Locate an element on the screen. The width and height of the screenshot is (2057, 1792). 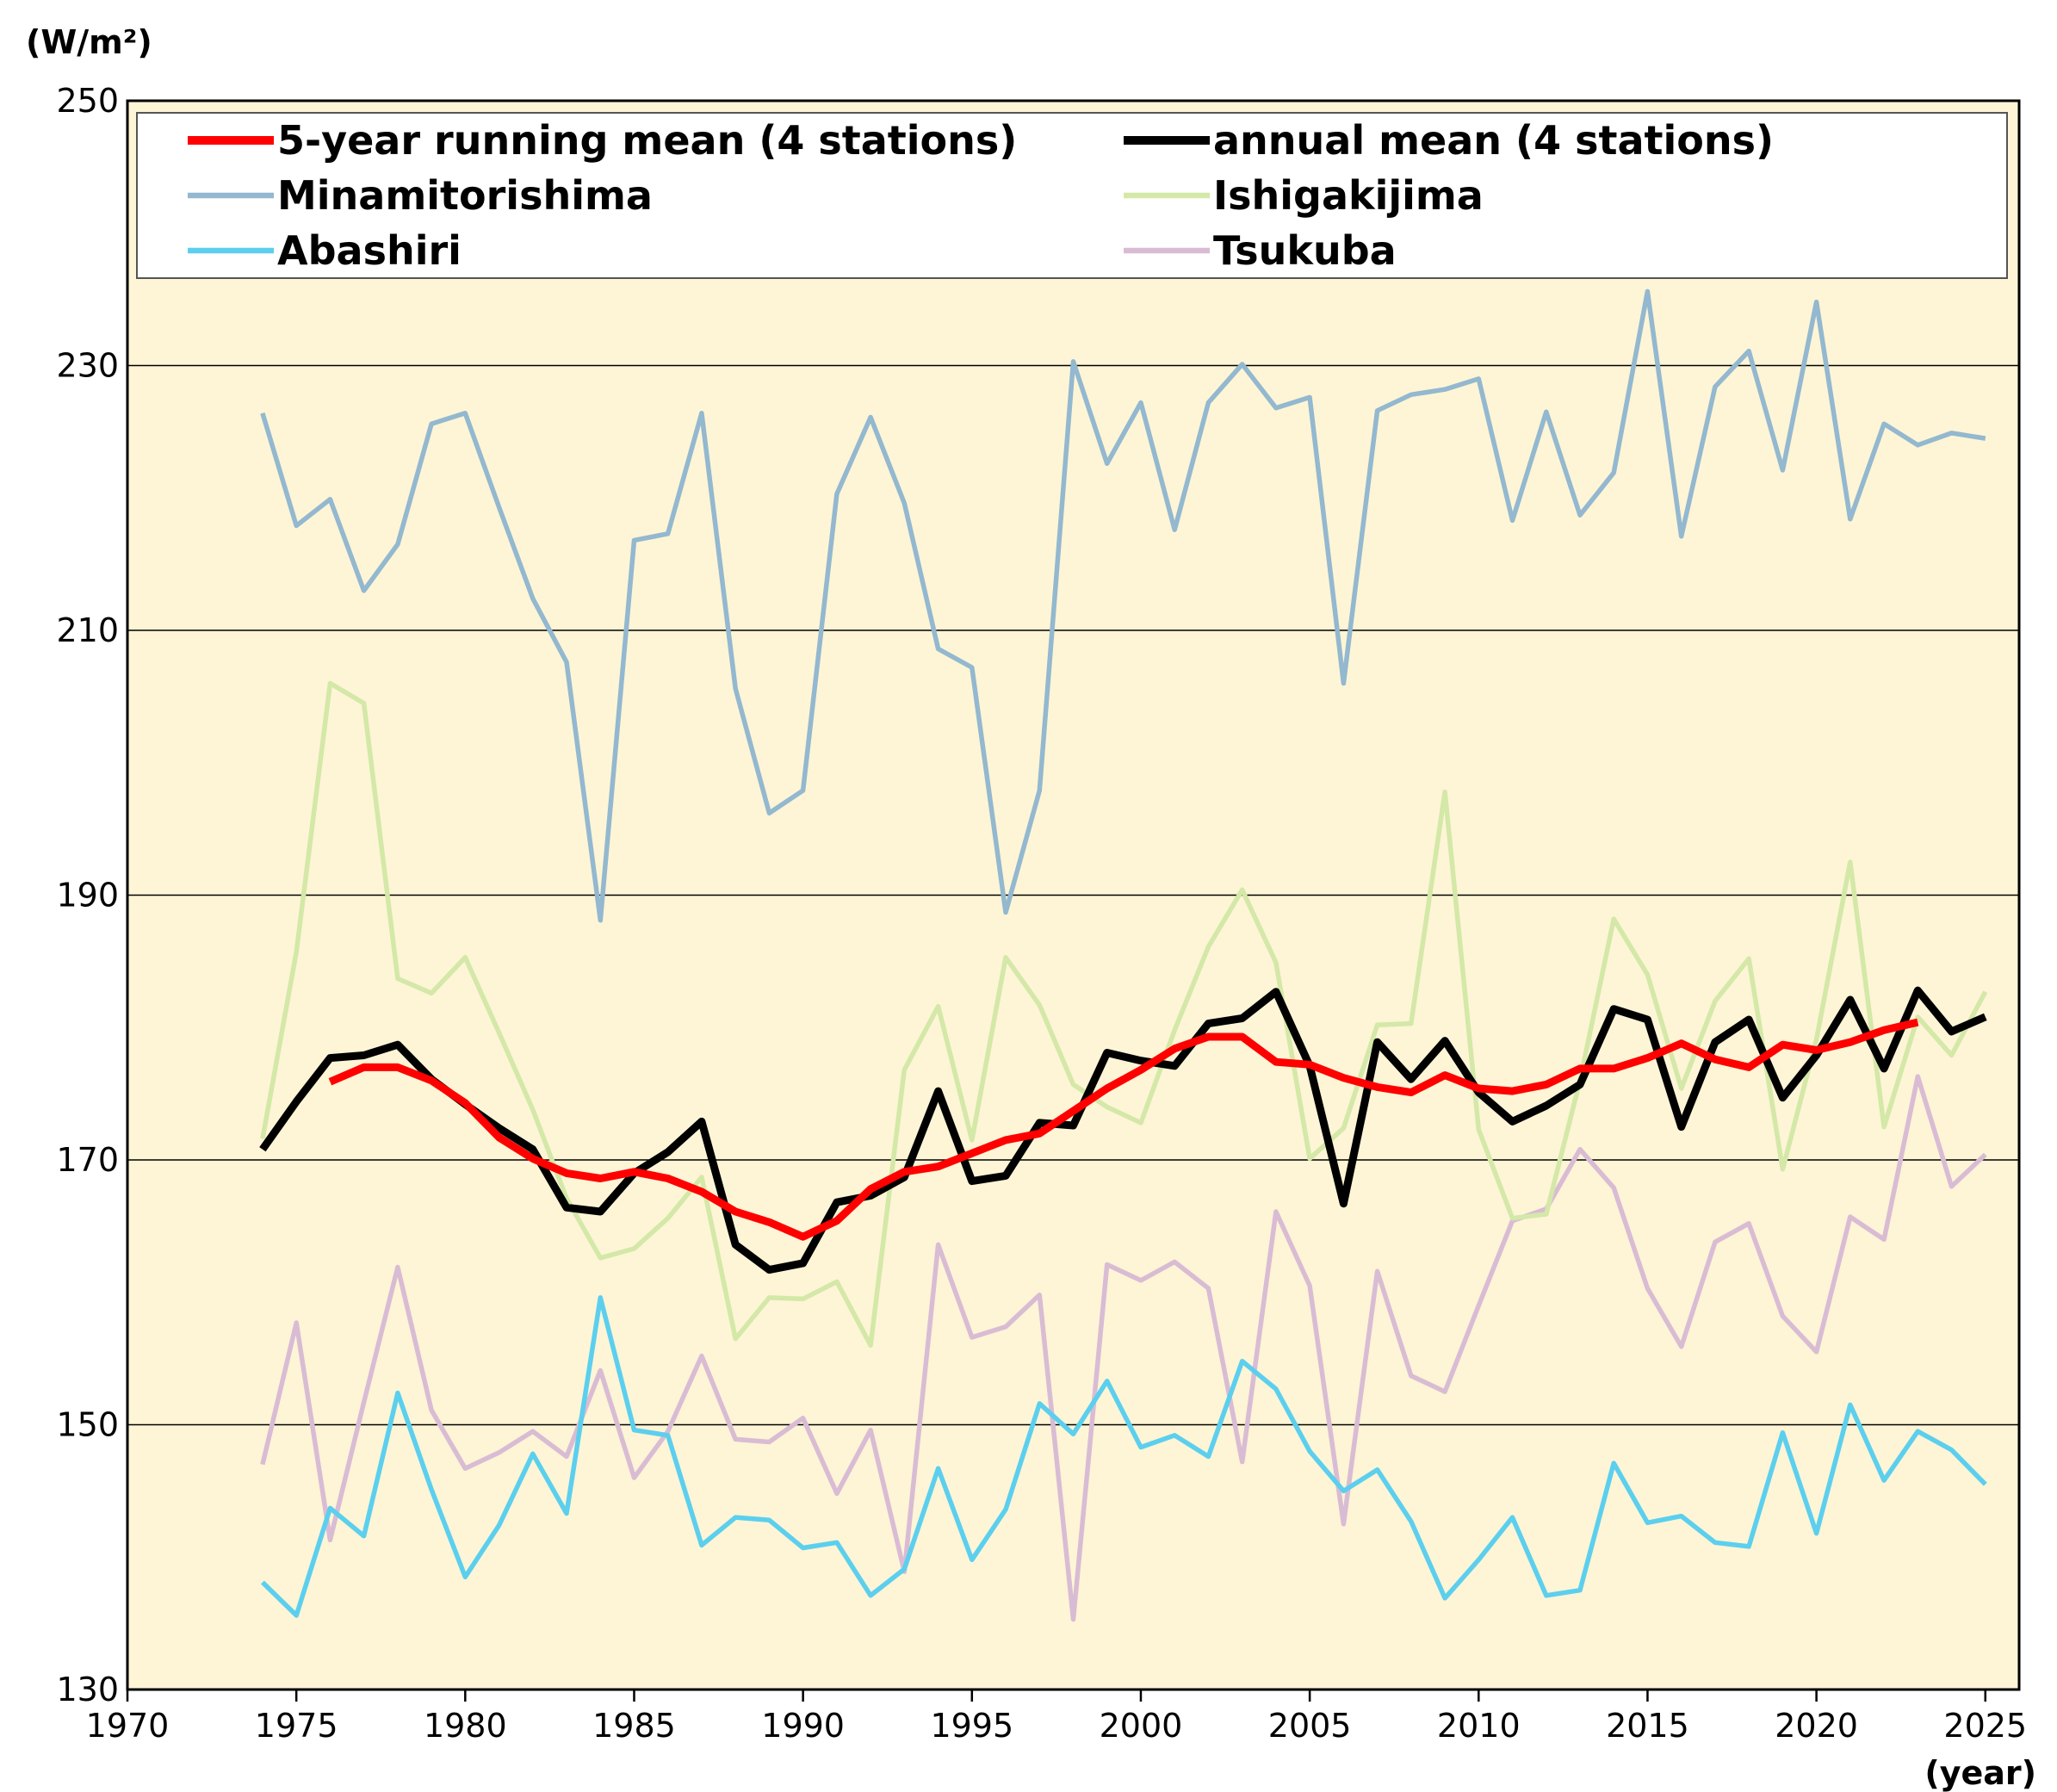
x-tick-label: 1990 is located at coordinates (803, 1726).